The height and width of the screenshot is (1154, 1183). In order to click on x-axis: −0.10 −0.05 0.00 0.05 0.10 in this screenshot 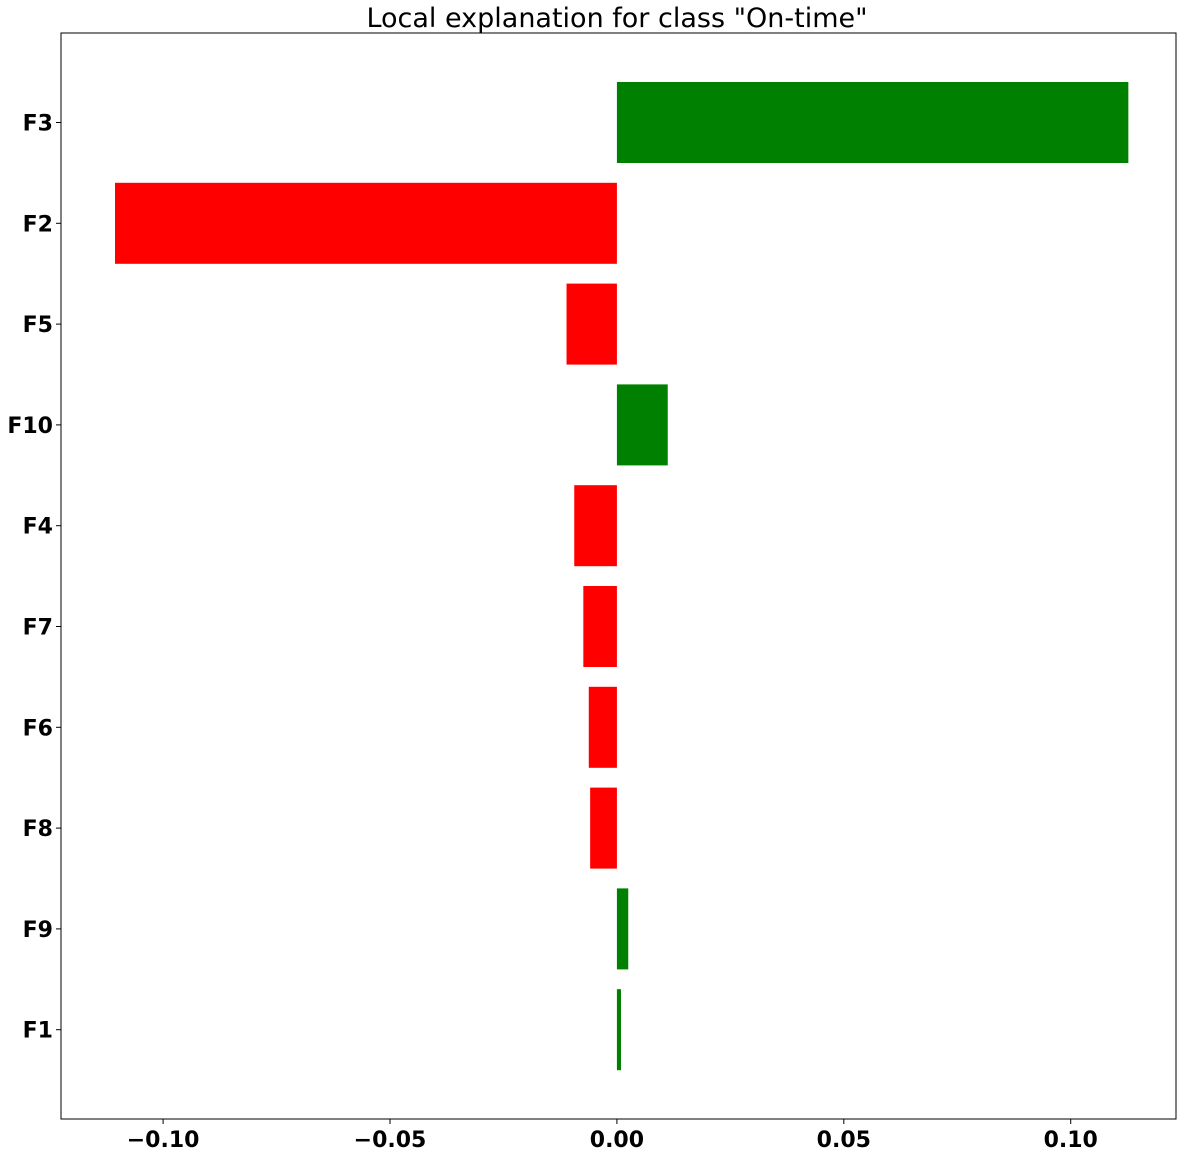, I will do `click(612, 1136)`.